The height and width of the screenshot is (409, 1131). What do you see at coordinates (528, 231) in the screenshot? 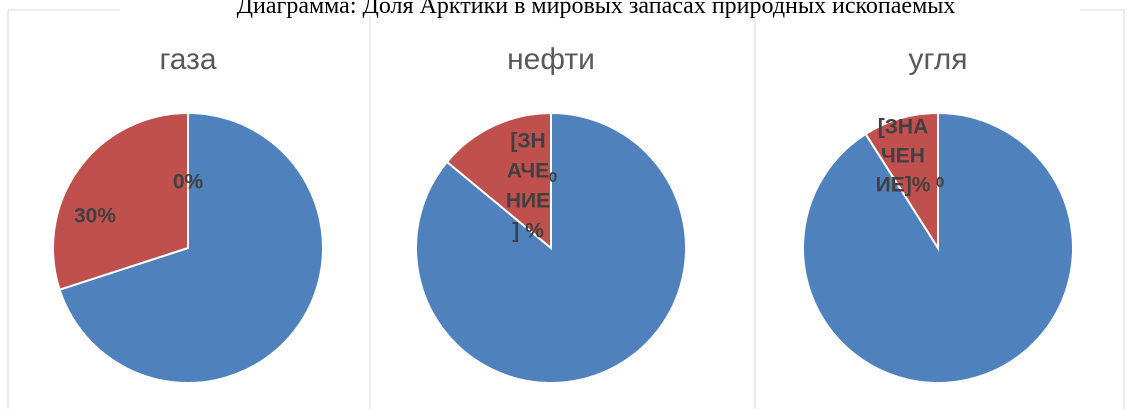
I see `data-label: ] %` at bounding box center [528, 231].